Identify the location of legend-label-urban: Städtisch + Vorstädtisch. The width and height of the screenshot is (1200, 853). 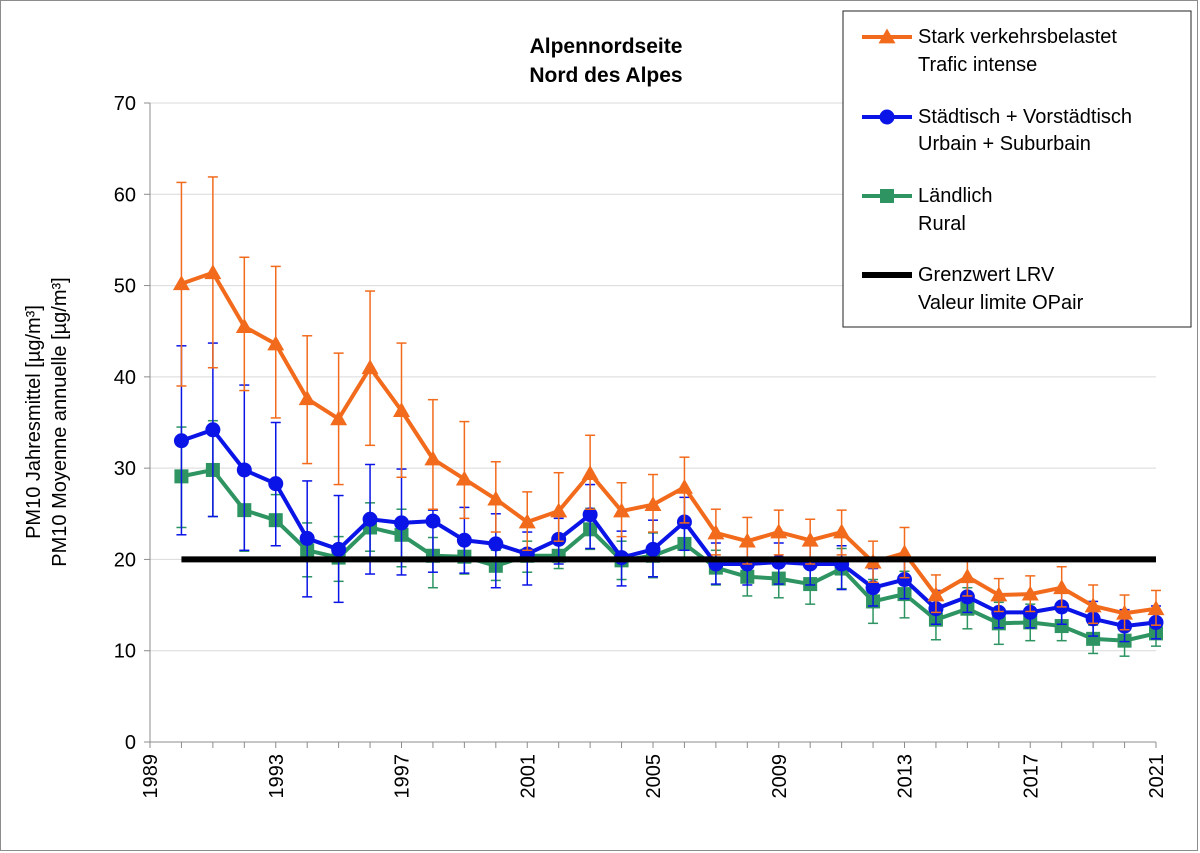
(1025, 117).